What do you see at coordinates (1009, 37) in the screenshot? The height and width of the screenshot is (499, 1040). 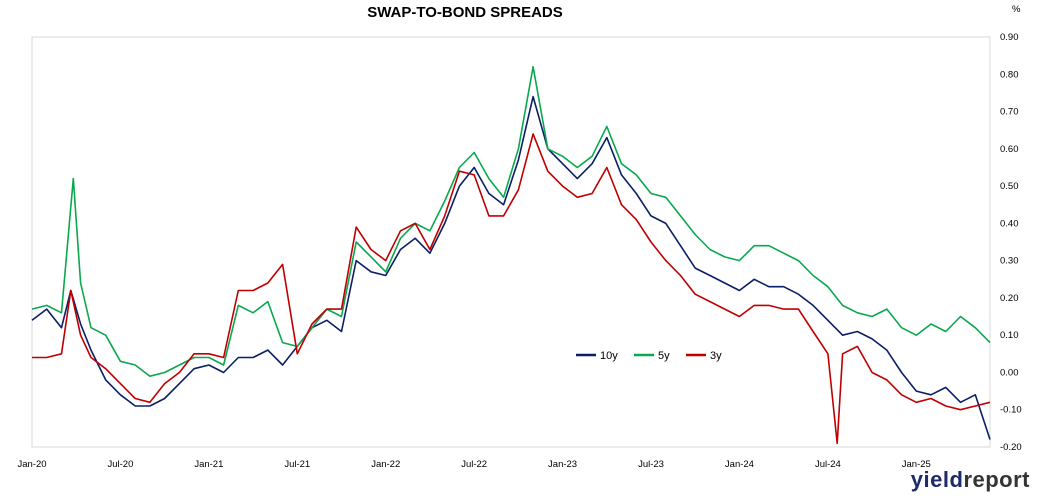 I see `y-tick-label: 0.90` at bounding box center [1009, 37].